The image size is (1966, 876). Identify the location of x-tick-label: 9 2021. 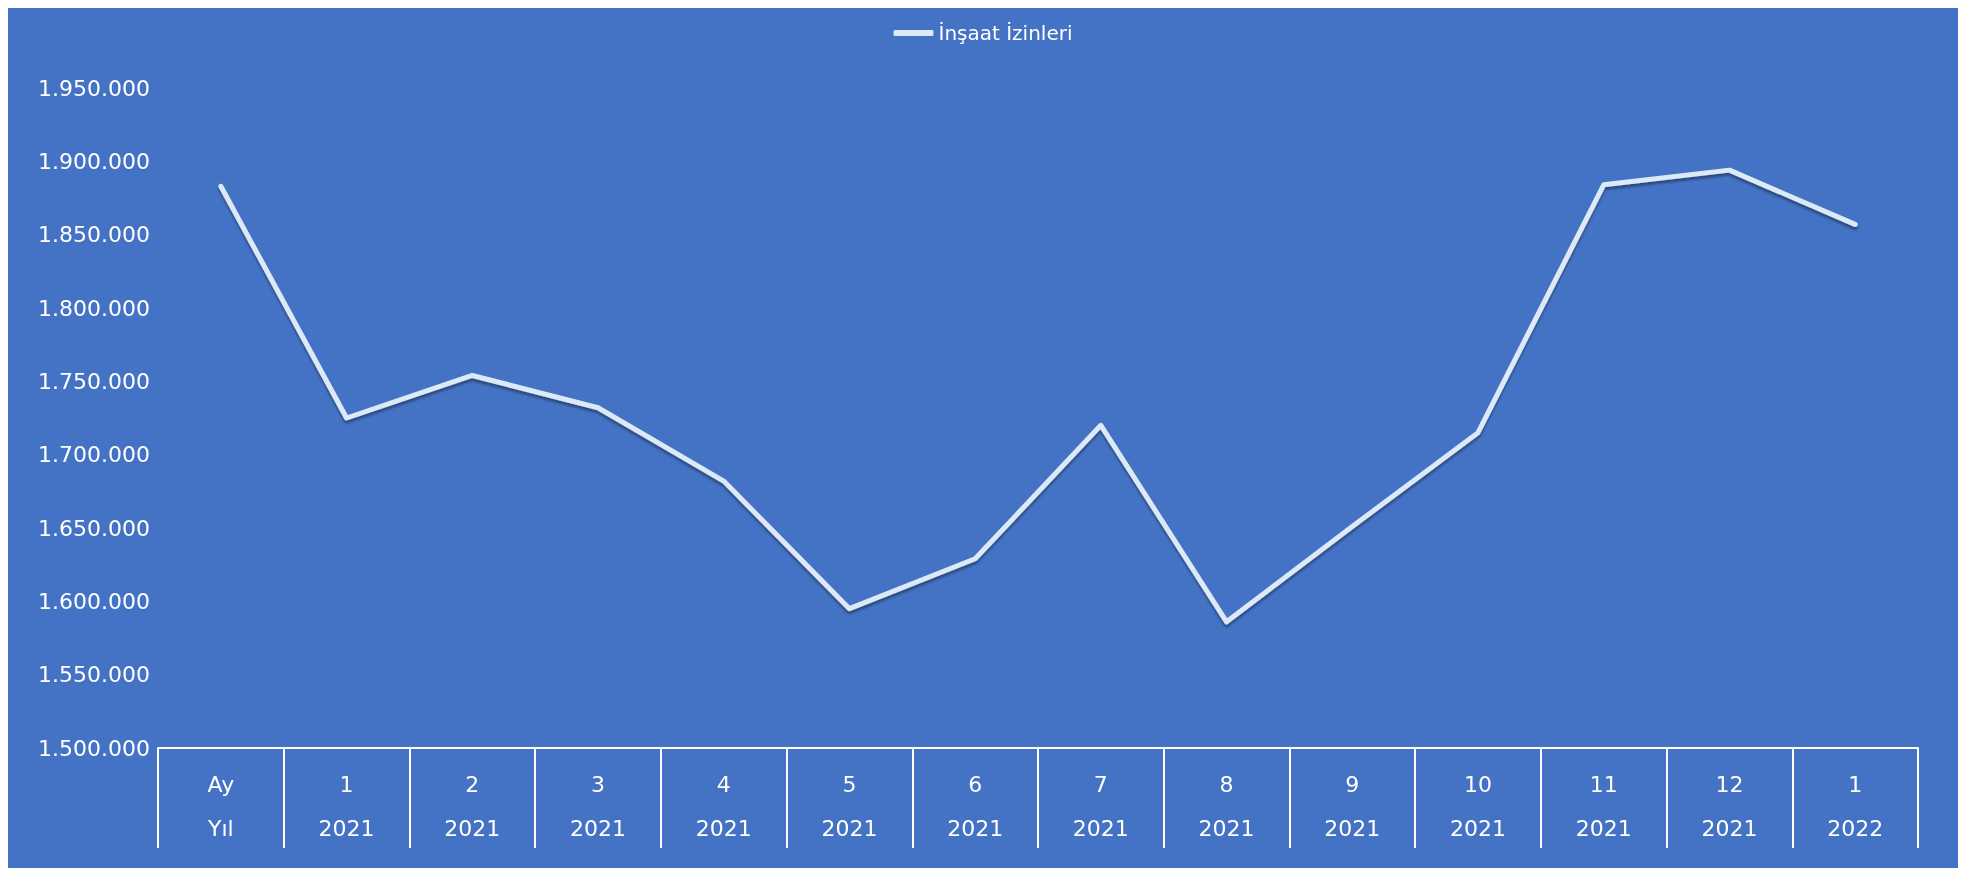
(1352, 806).